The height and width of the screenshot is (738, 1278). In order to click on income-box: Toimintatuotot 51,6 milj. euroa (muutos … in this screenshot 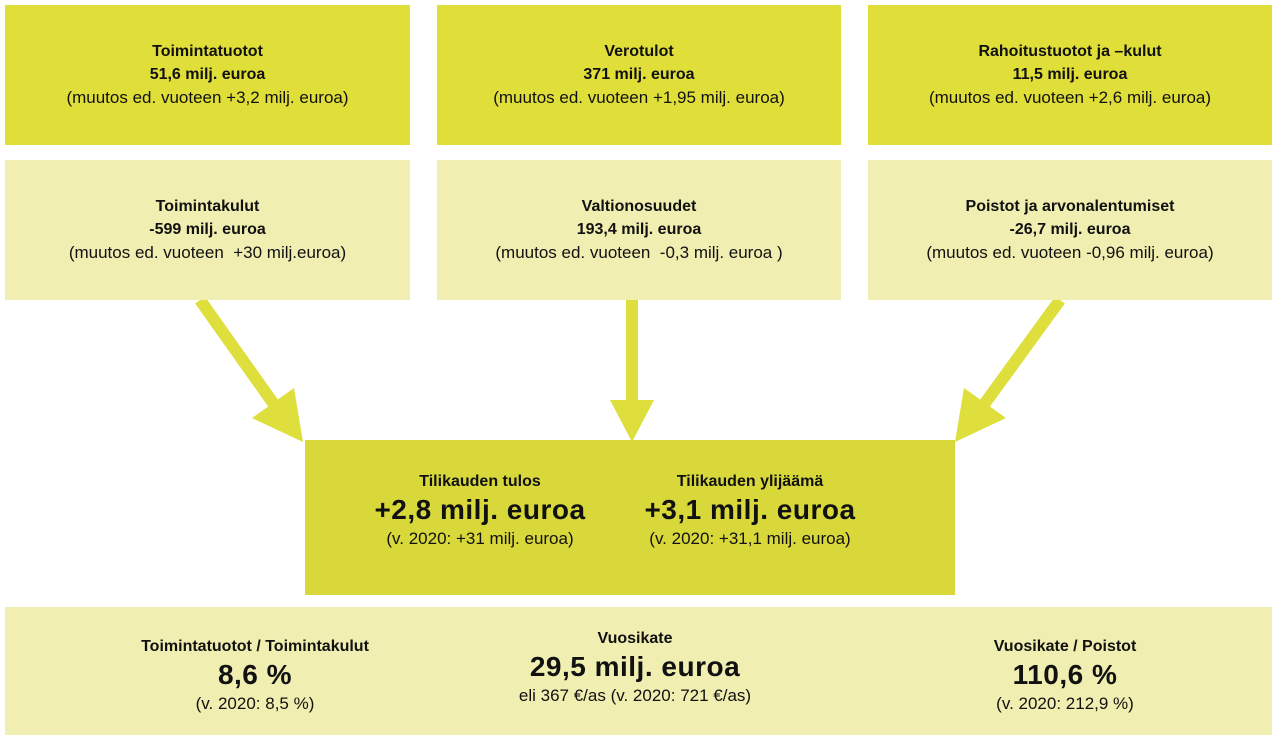, I will do `click(207, 75)`.